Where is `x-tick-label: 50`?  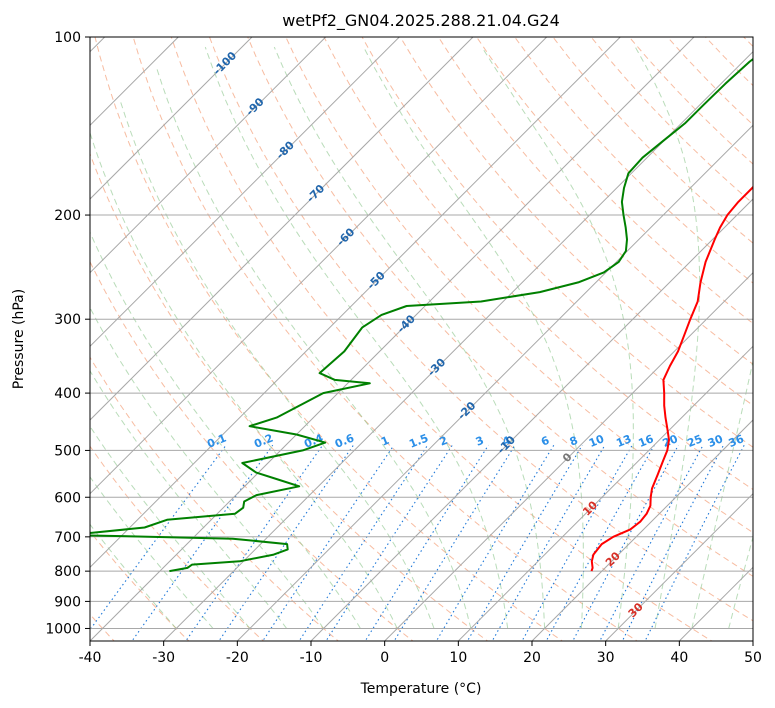
x-tick-label: 50 is located at coordinates (753, 658).